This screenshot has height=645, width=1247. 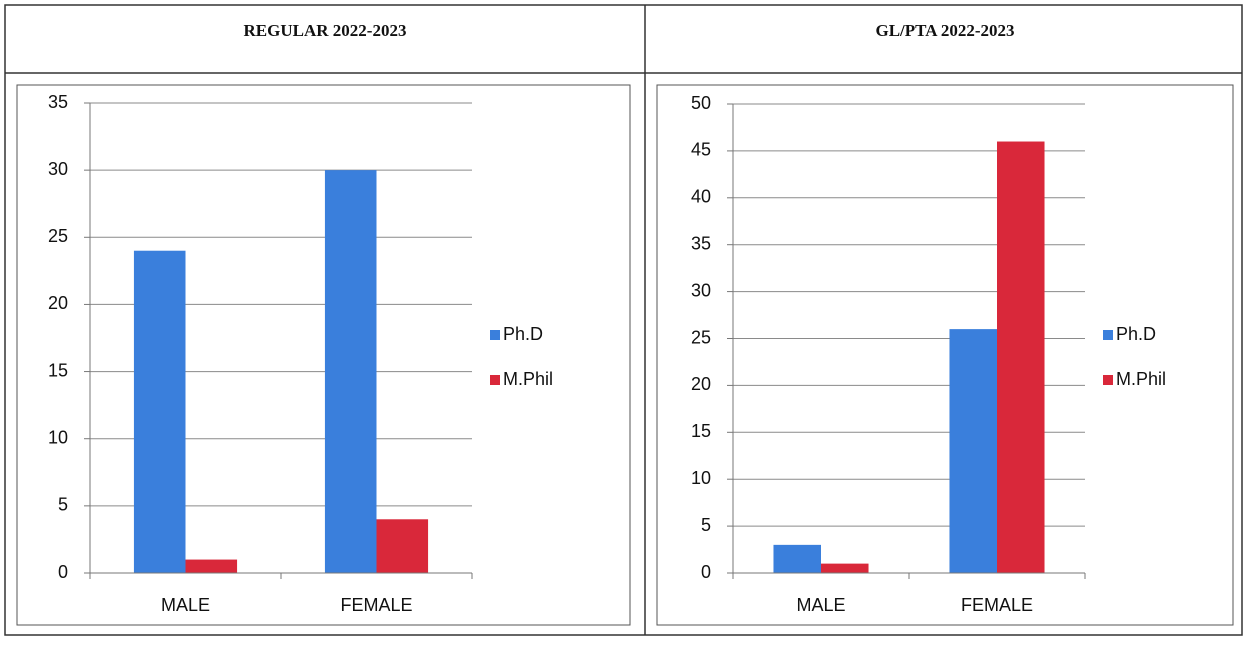 I want to click on chart-title: GL/PTA 2022-2023, so click(x=945, y=30).